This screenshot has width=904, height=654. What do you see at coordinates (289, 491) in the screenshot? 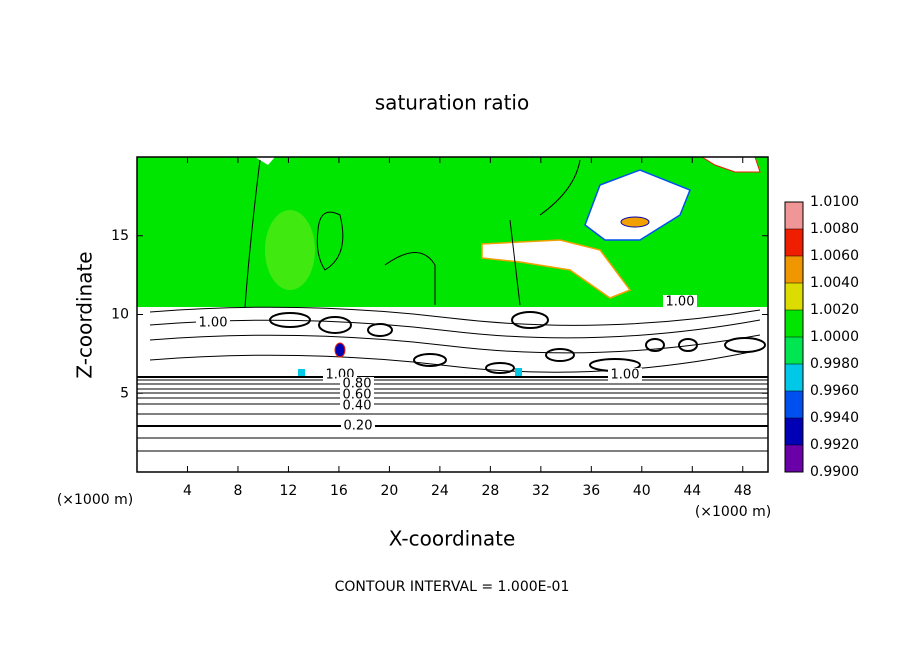
I see `x-tick-label: 12` at bounding box center [289, 491].